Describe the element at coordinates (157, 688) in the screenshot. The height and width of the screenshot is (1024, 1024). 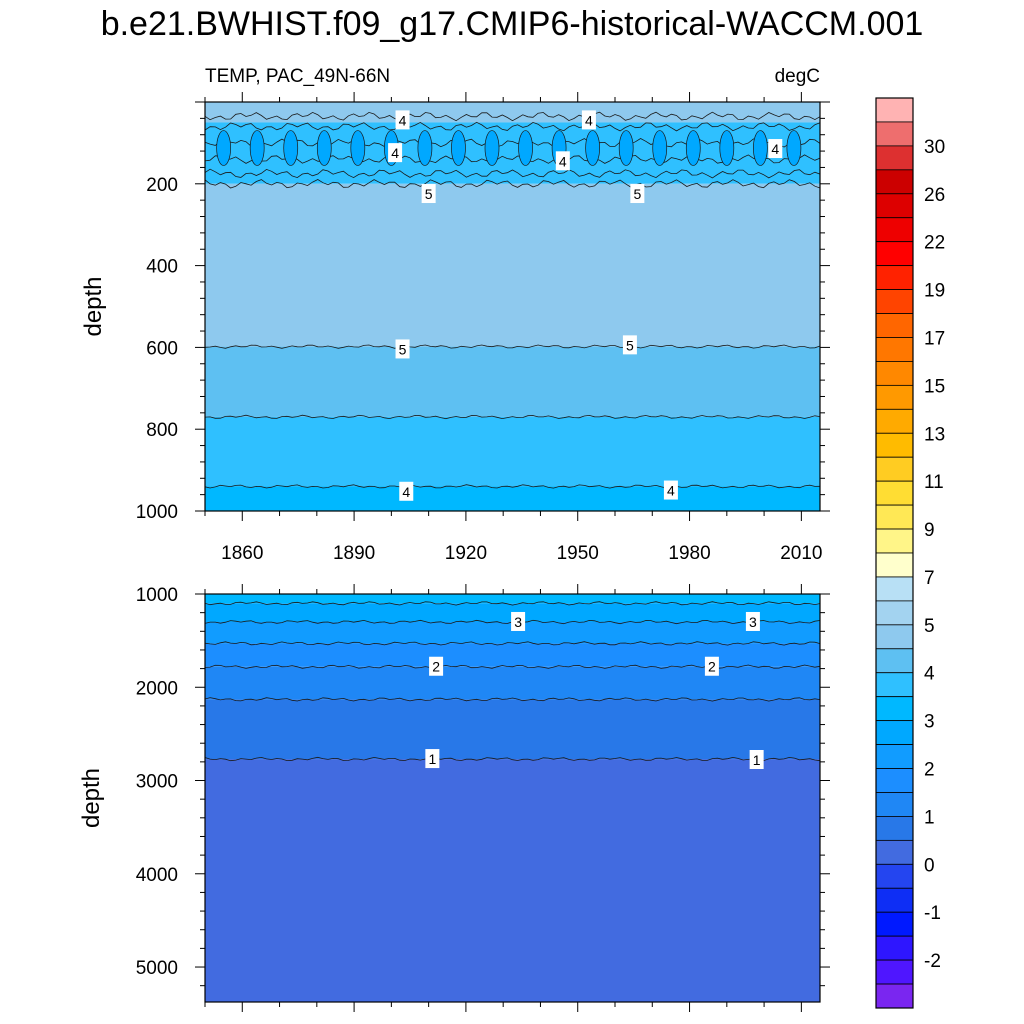
I see `y-tick-label: 2000` at that location.